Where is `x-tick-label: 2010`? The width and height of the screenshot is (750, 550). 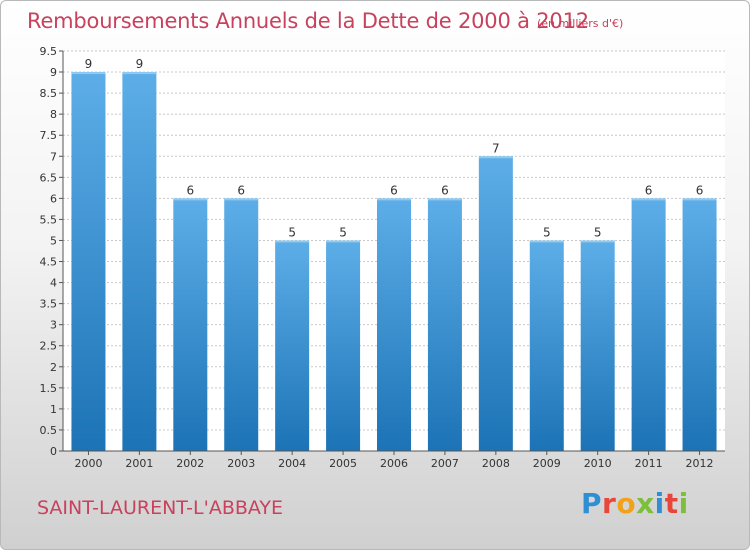
x-tick-label: 2010 is located at coordinates (598, 463).